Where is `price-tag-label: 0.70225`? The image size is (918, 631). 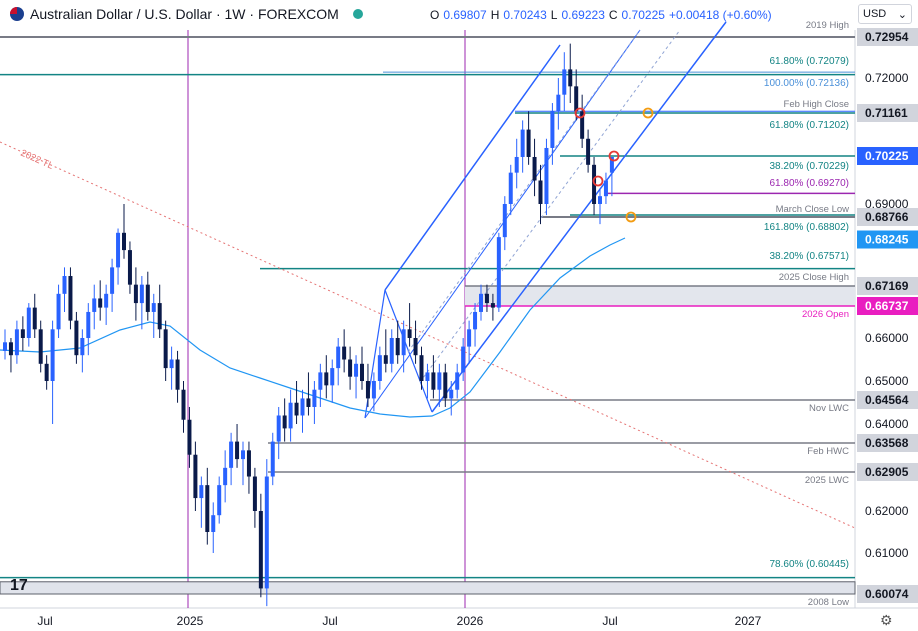 price-tag-label: 0.70225 is located at coordinates (887, 156).